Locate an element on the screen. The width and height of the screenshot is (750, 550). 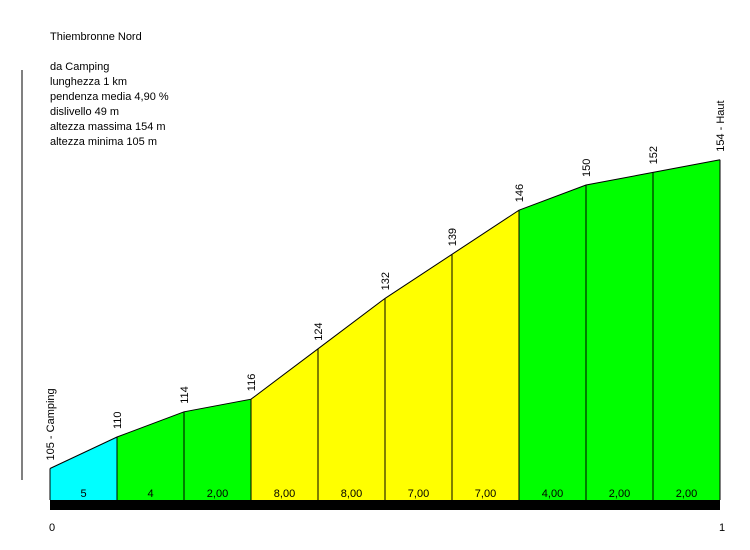
elevation-label: 105 - Camping is located at coordinates (51, 424).